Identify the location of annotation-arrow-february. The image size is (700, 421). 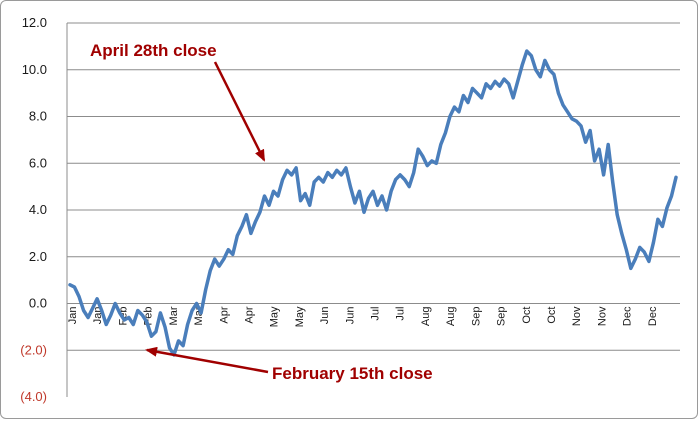
(207, 360).